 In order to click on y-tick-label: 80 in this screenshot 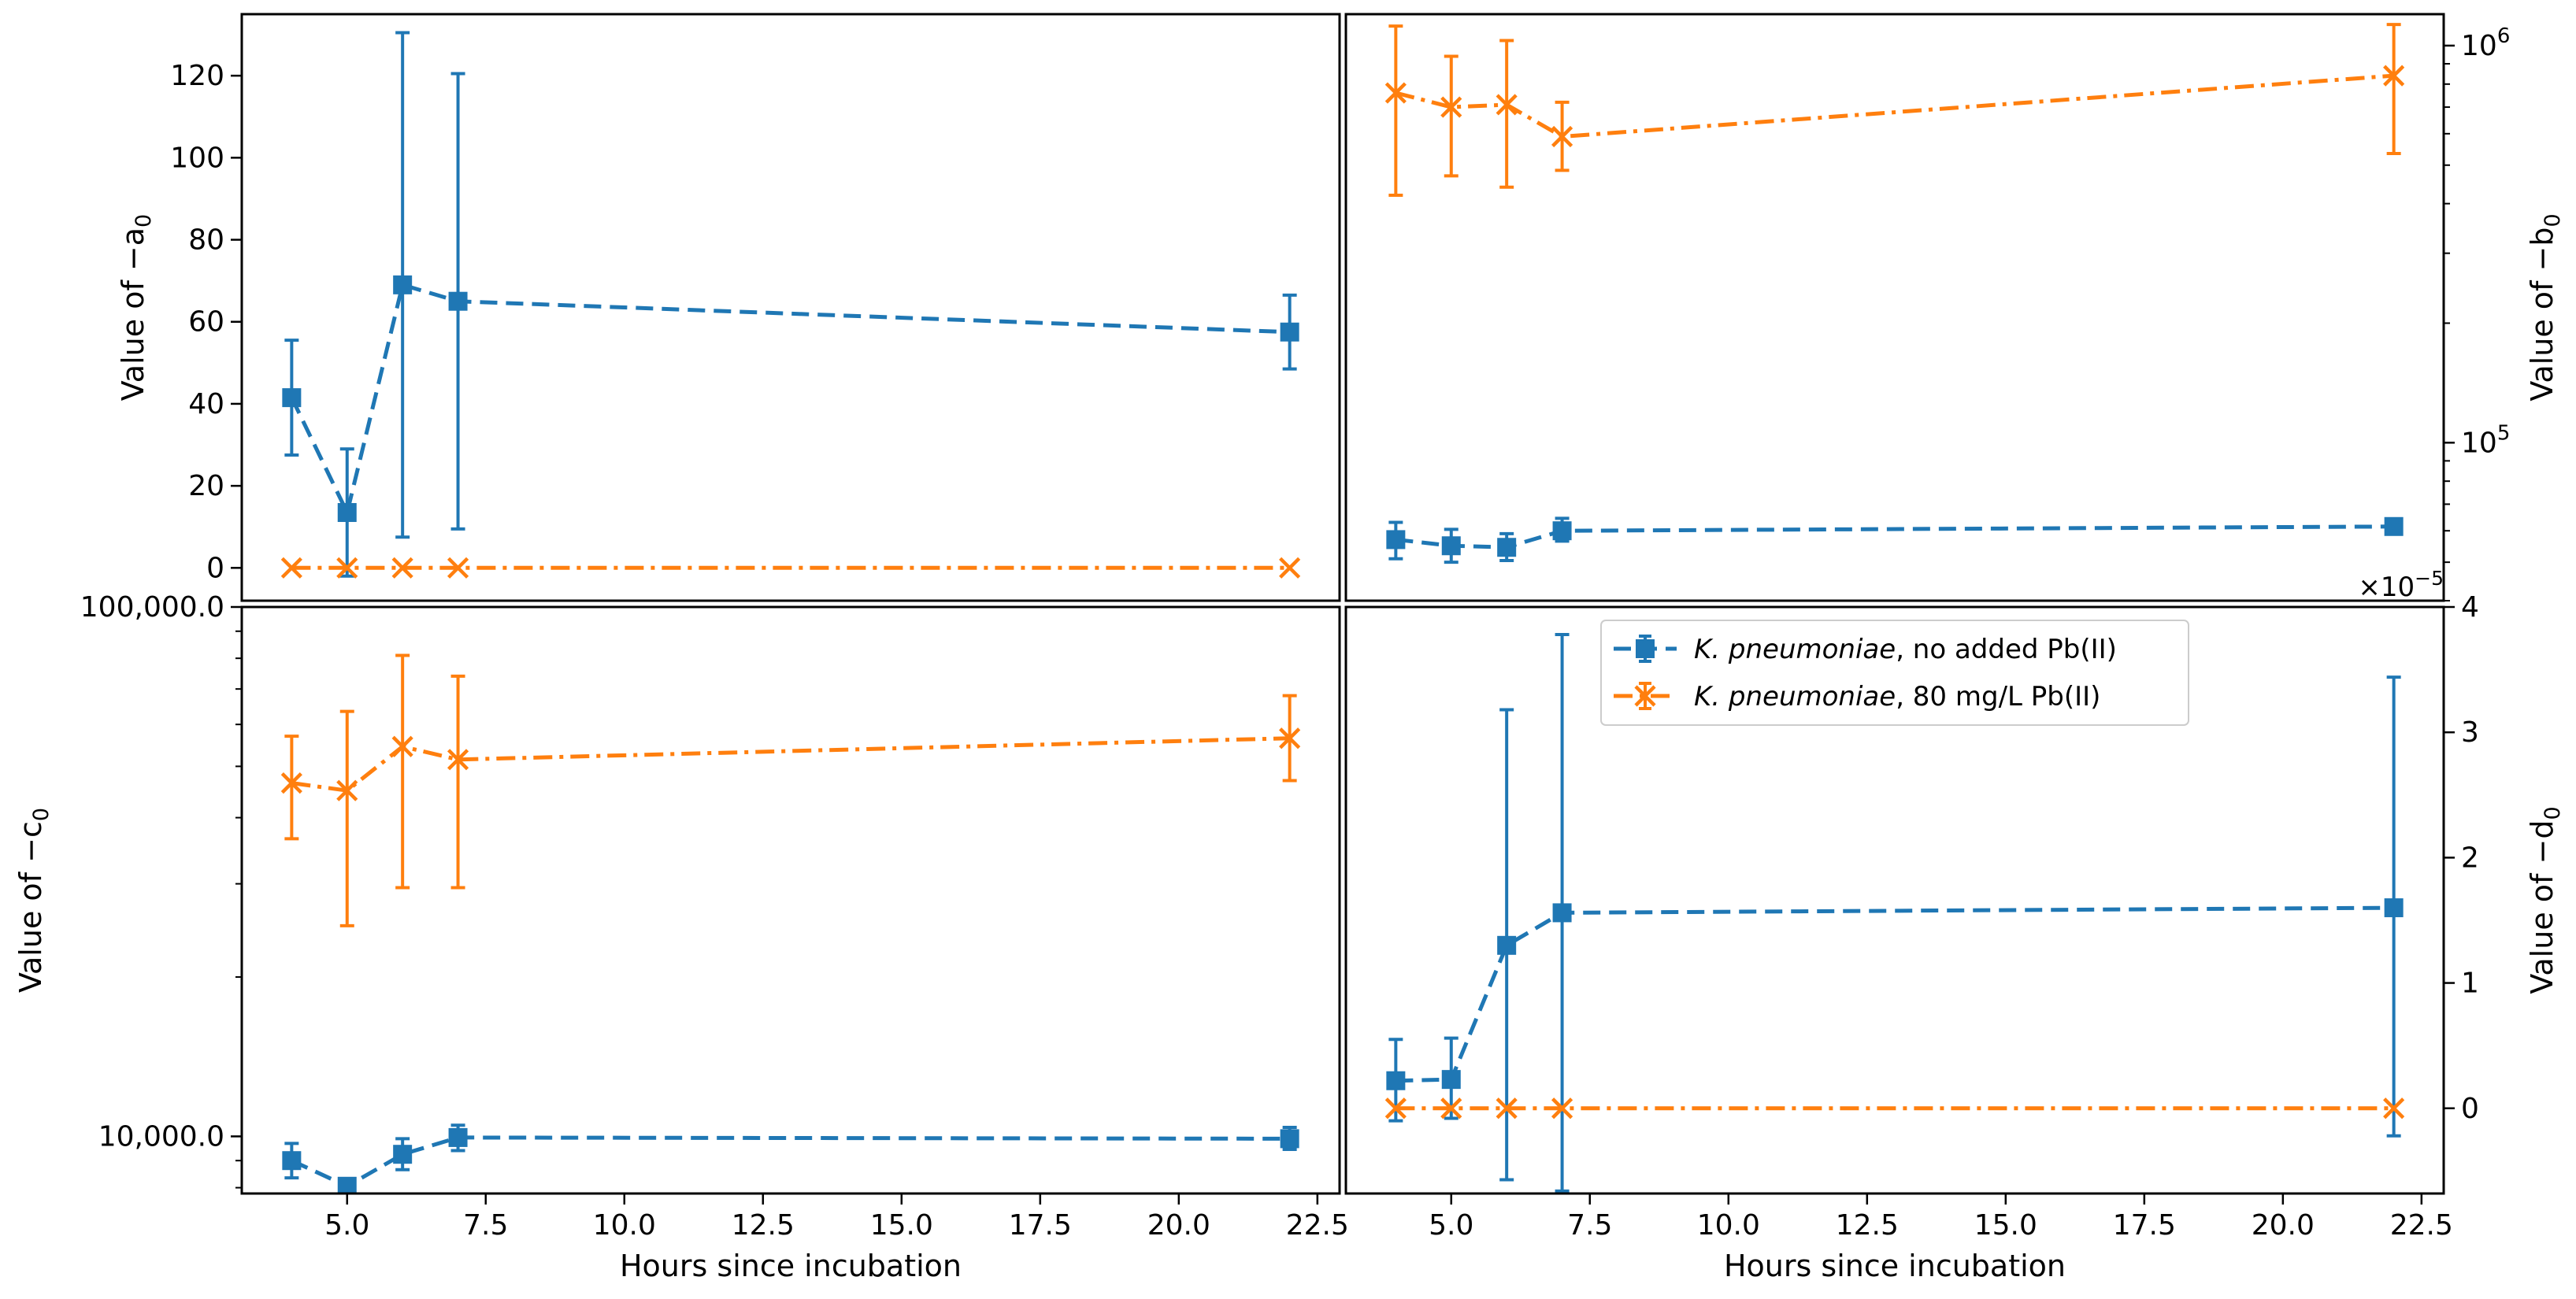, I will do `click(206, 240)`.